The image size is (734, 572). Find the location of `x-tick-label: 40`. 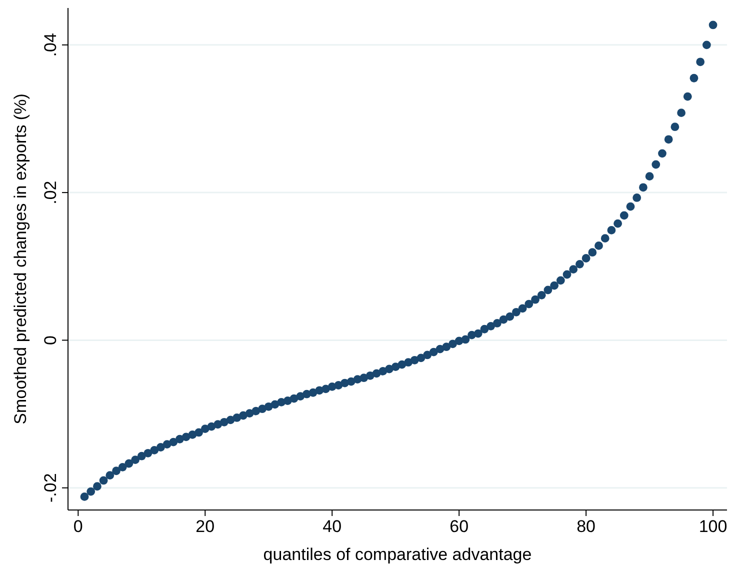

x-tick-label: 40 is located at coordinates (332, 526).